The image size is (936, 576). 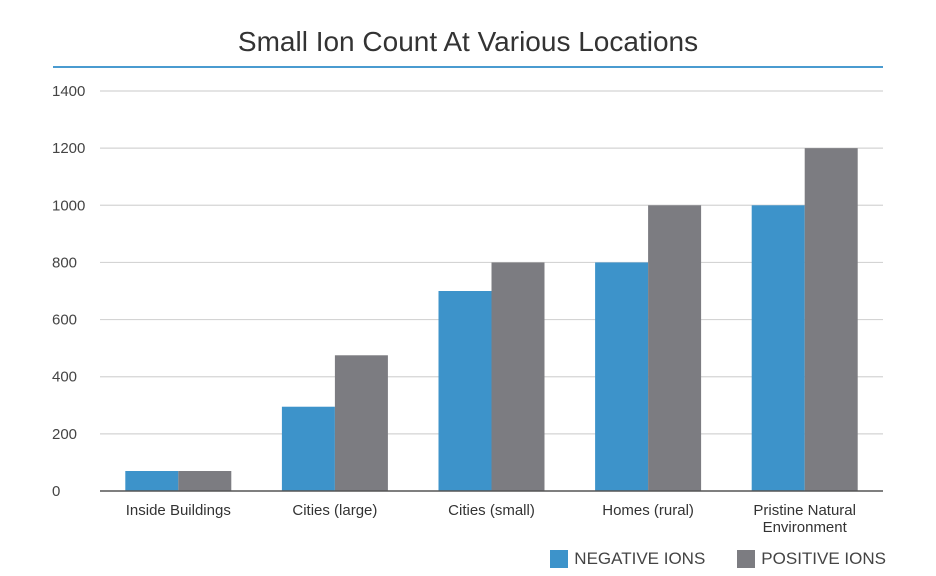 I want to click on x-tick-label: Homes (rural), so click(x=648, y=510).